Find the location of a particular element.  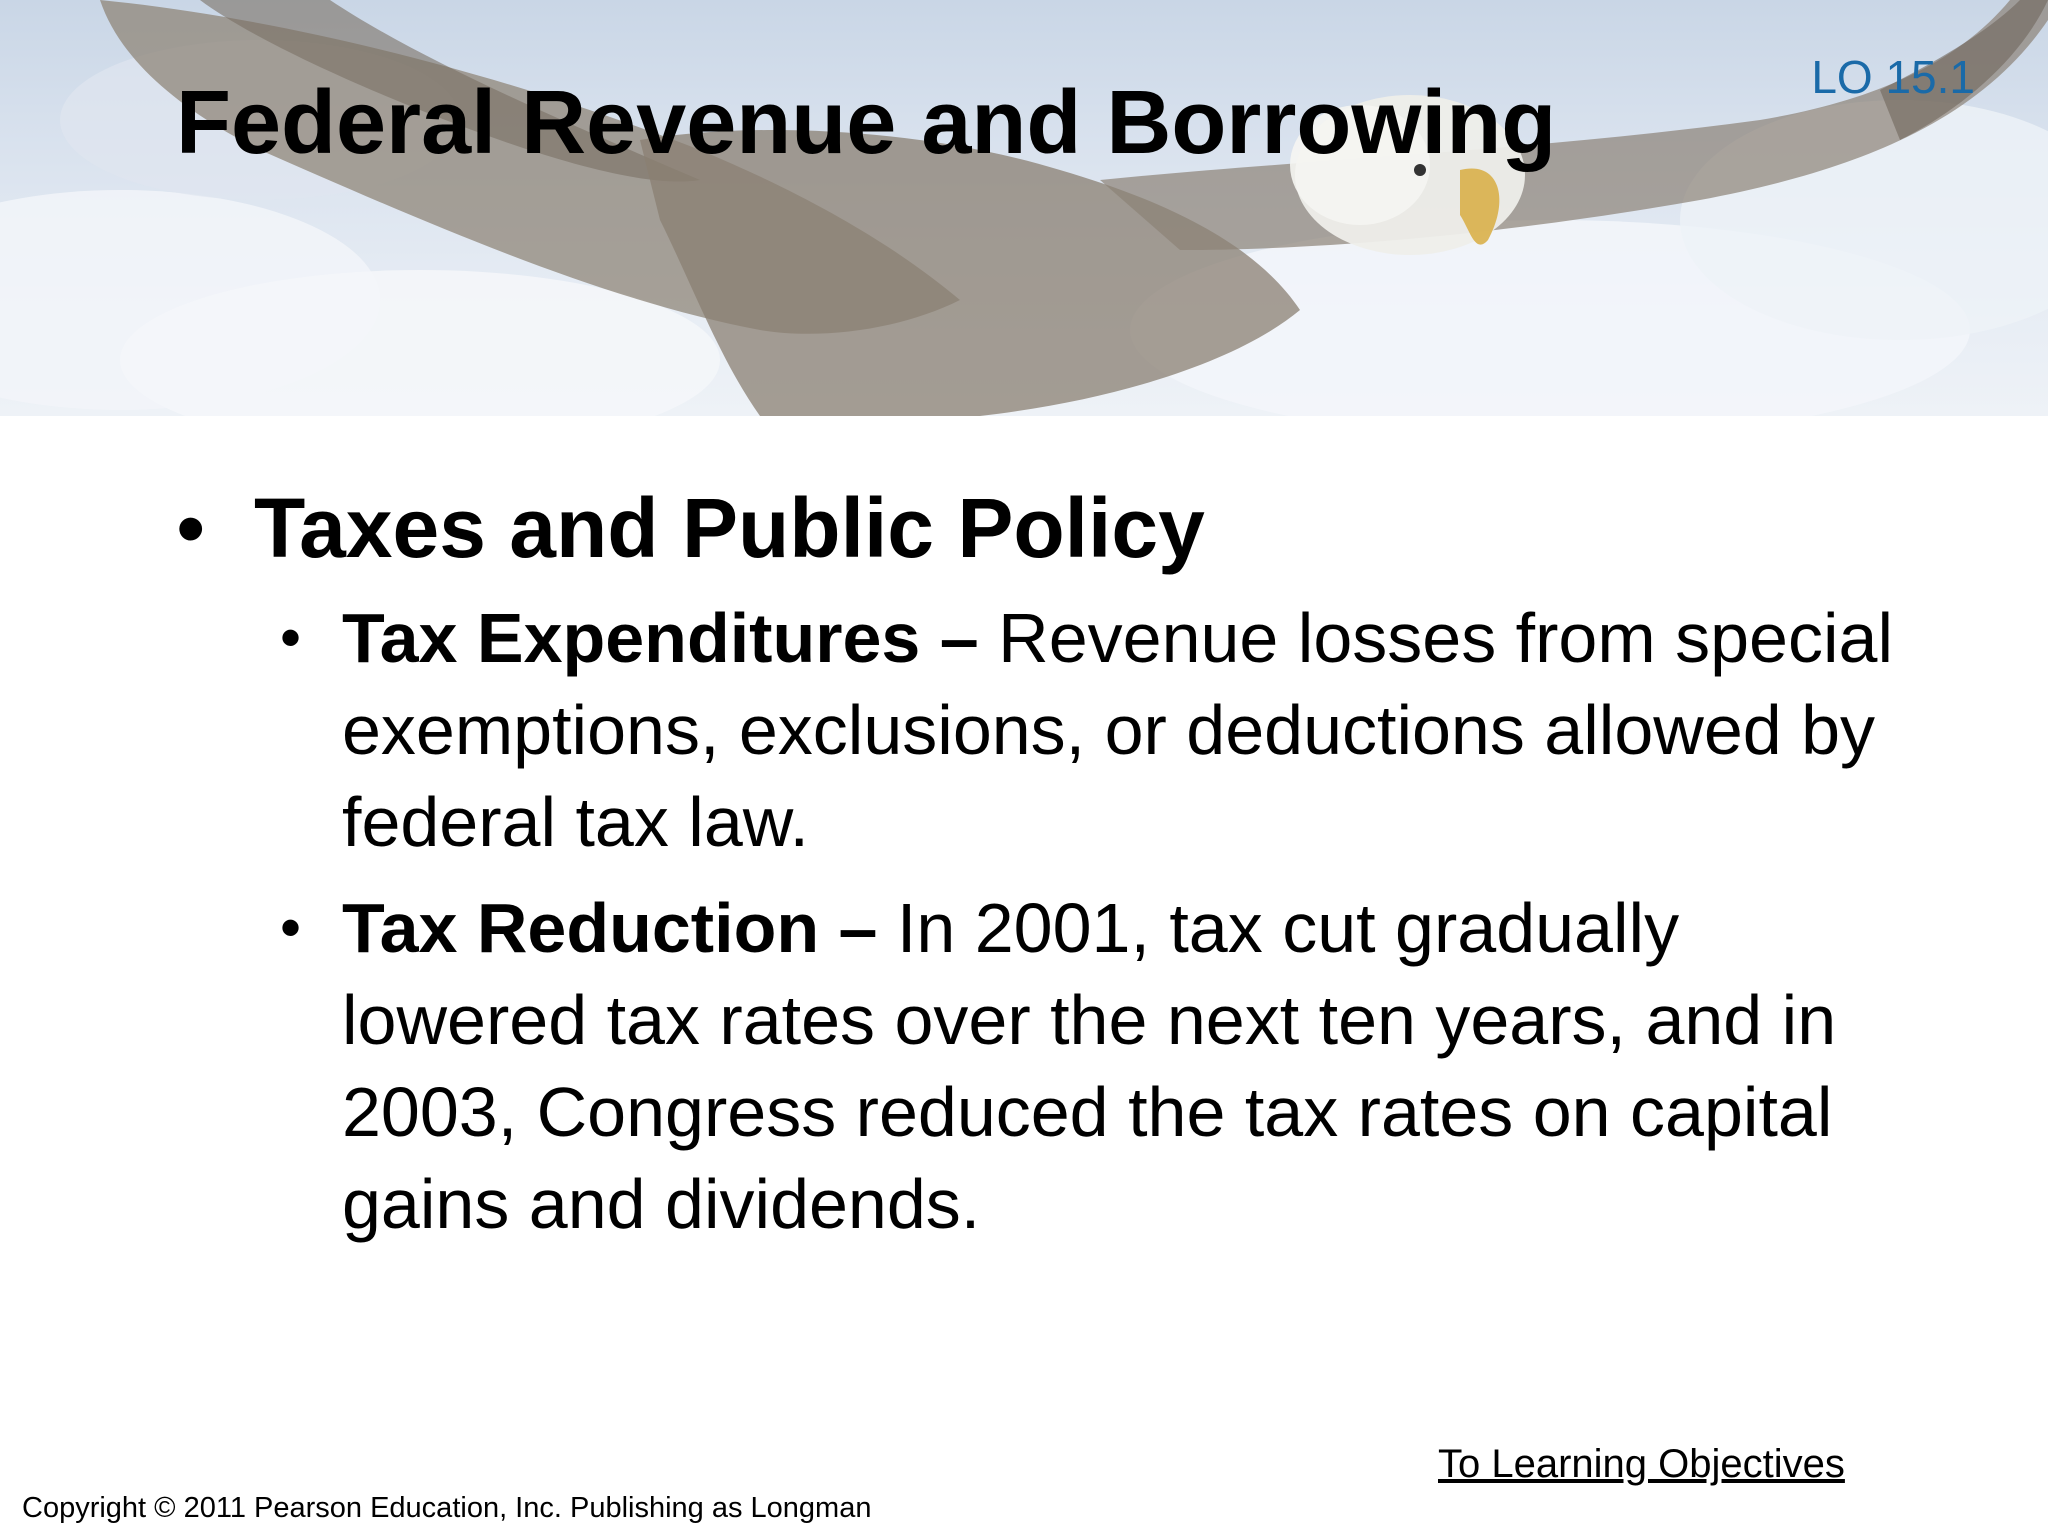

sub-bullet-term: Tax Reduction – is located at coordinates (610, 928).